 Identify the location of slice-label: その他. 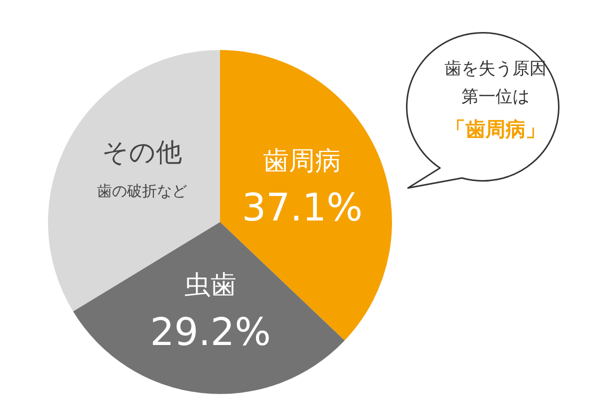
(142, 153).